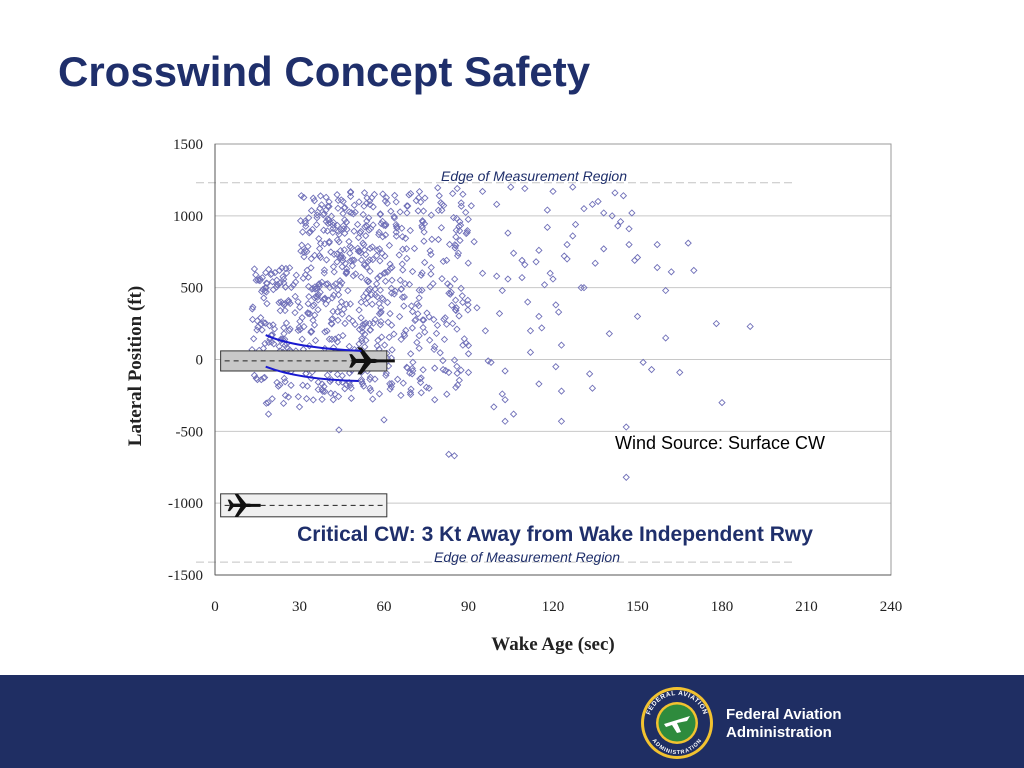 Image resolution: width=1024 pixels, height=768 pixels. Describe the element at coordinates (534, 176) in the screenshot. I see `edge-top-annotation: Edge of Measurement Region` at that location.